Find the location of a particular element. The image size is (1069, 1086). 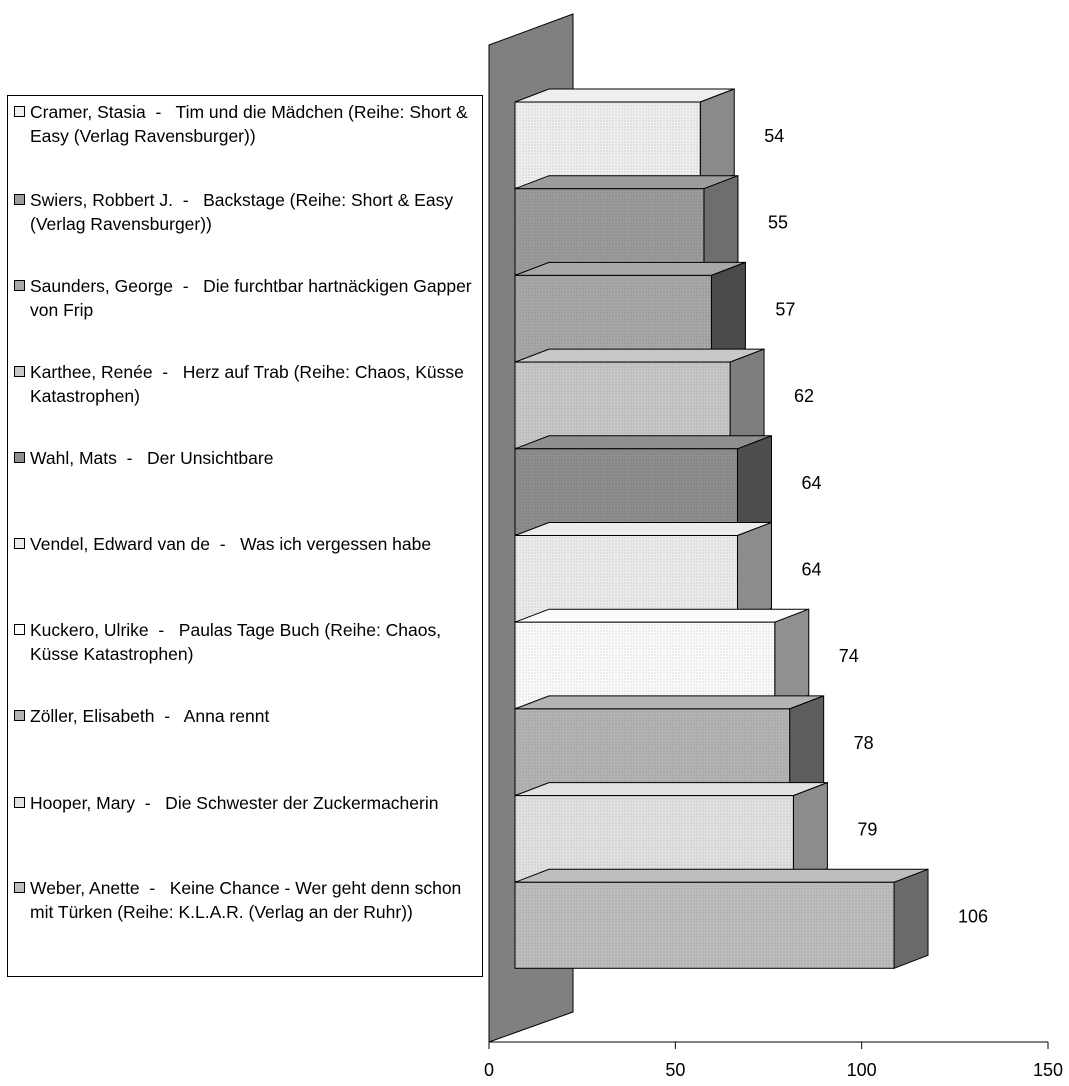

data-label: 106 is located at coordinates (973, 916).